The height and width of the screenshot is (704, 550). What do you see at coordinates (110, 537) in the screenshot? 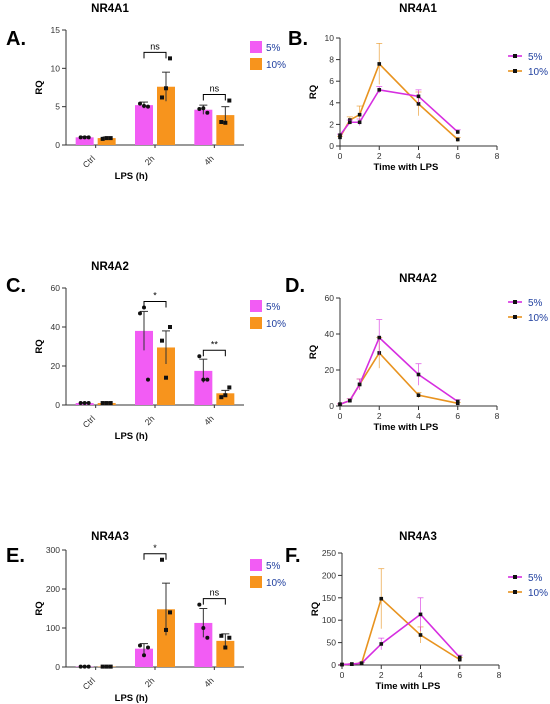
I see `chart-title: NR4A3` at bounding box center [110, 537].